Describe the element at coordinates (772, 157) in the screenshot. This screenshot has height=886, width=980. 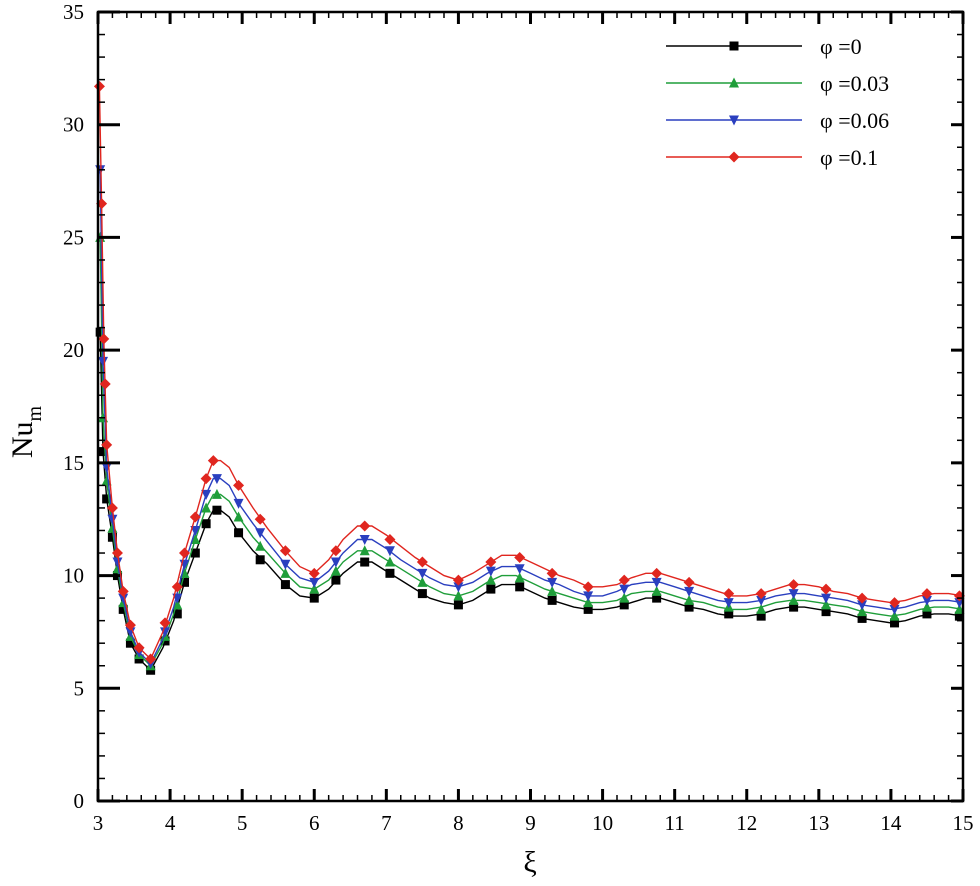
I see `legend-item-3: φ =0.1` at that location.